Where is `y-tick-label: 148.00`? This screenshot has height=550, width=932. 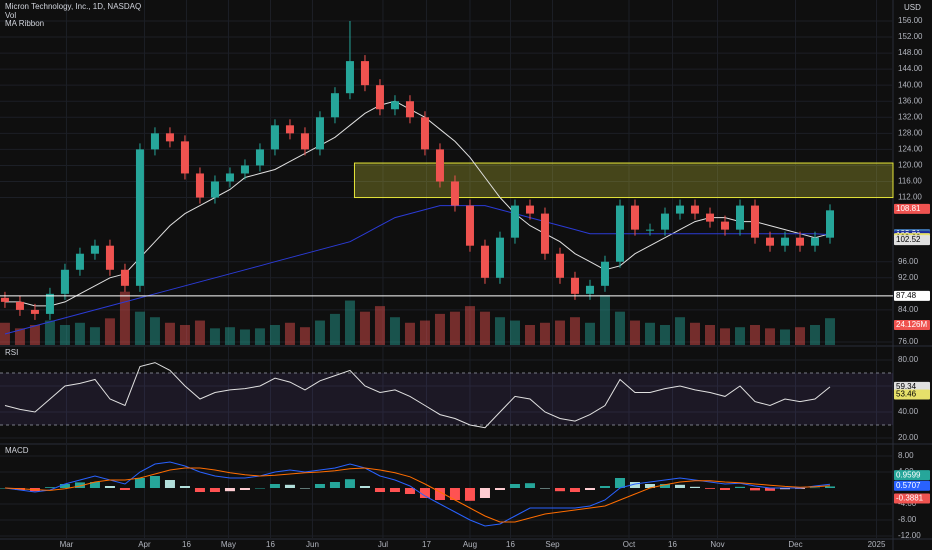
y-tick-label: 148.00 is located at coordinates (910, 52).